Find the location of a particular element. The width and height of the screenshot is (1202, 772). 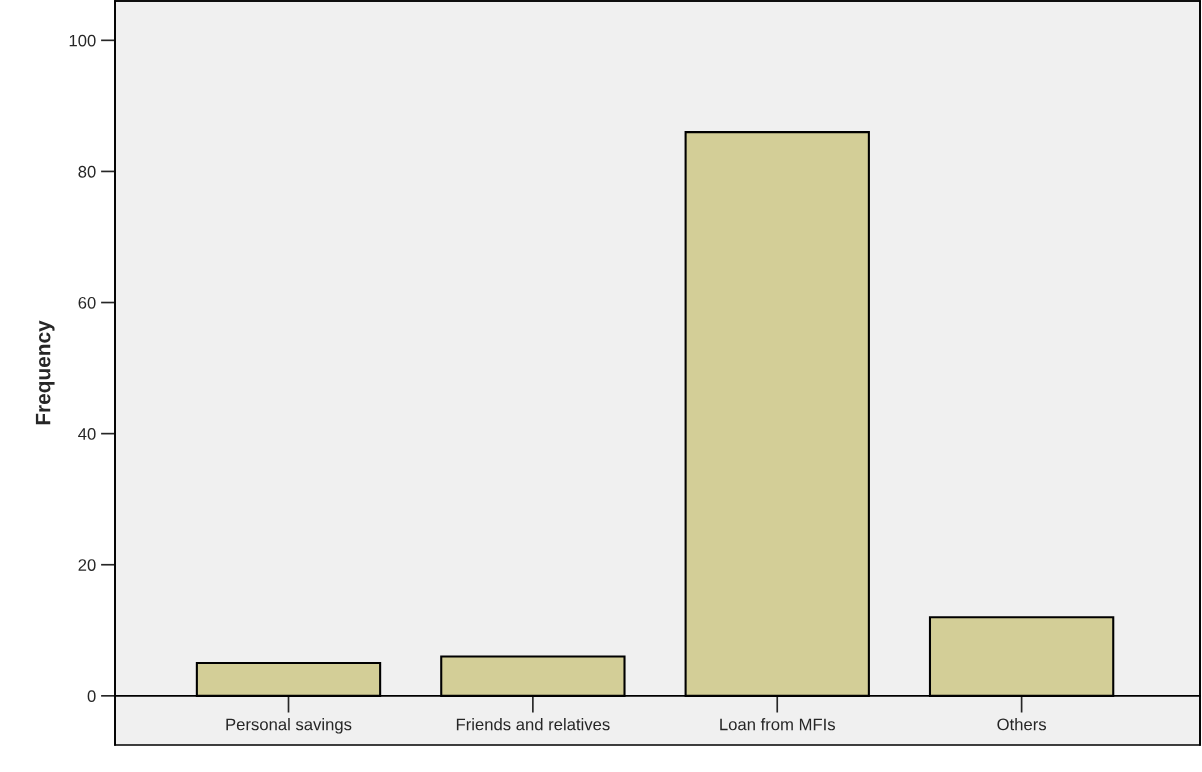

y-tick-label: 0 is located at coordinates (91, 696).